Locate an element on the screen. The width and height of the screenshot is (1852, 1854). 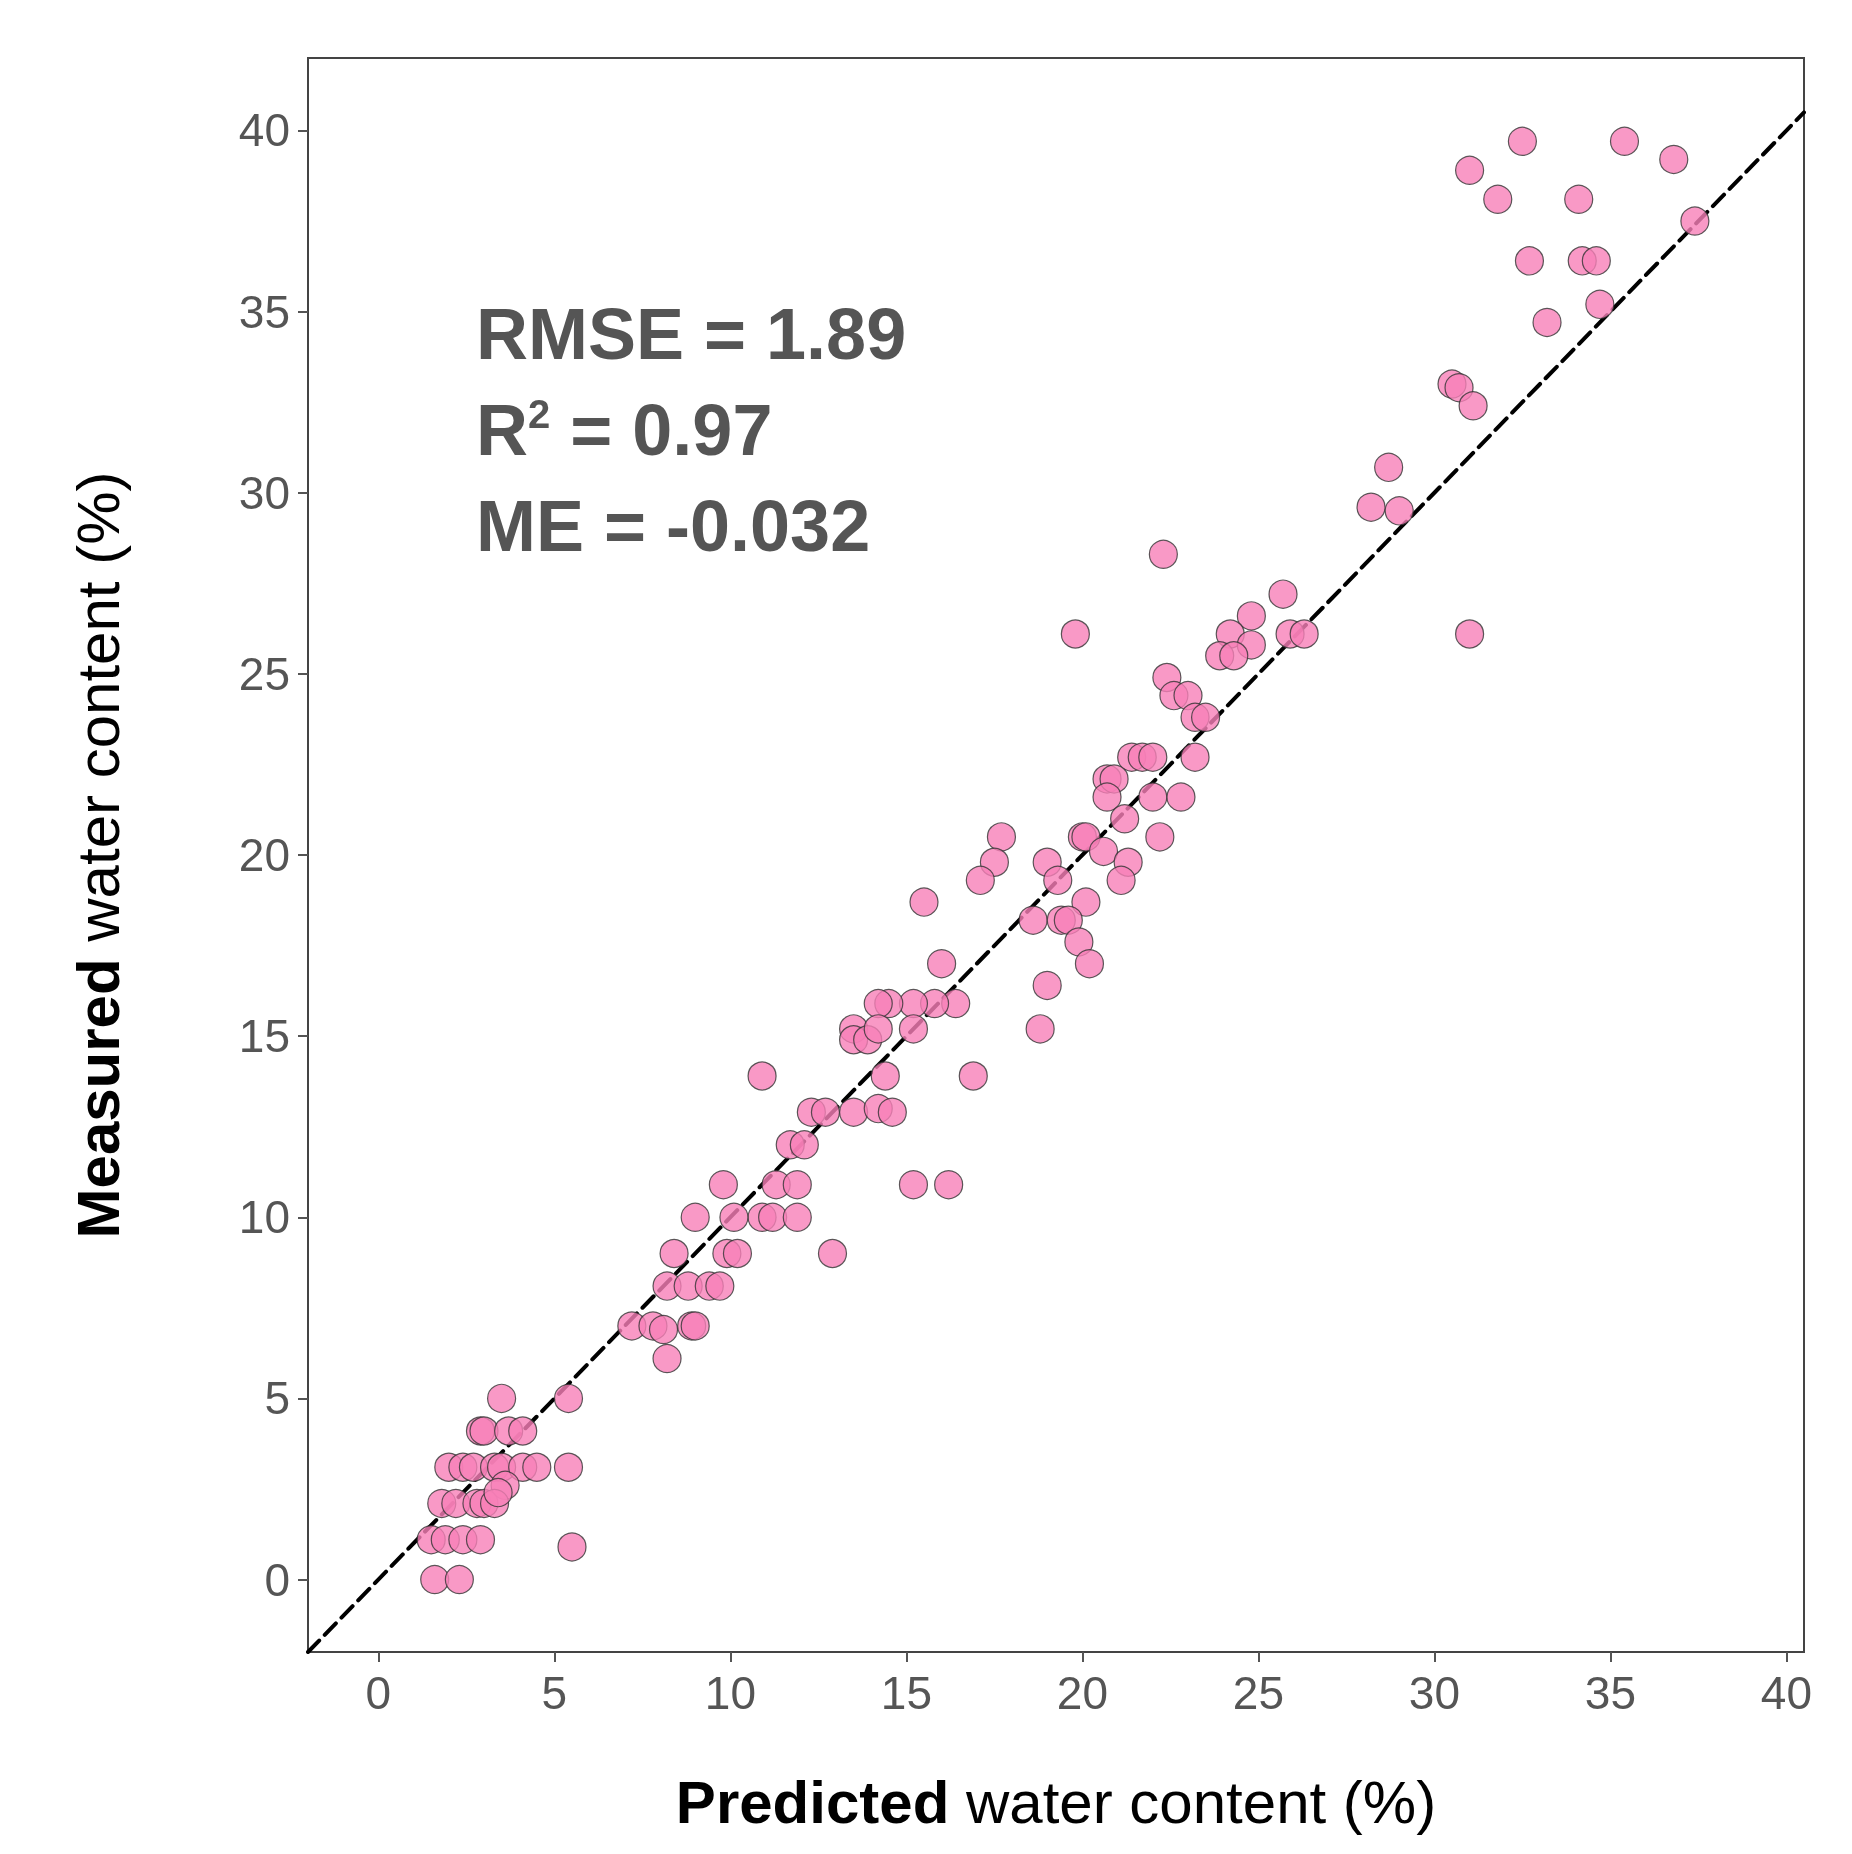
x-tick-label: 20 is located at coordinates (1082, 1693).